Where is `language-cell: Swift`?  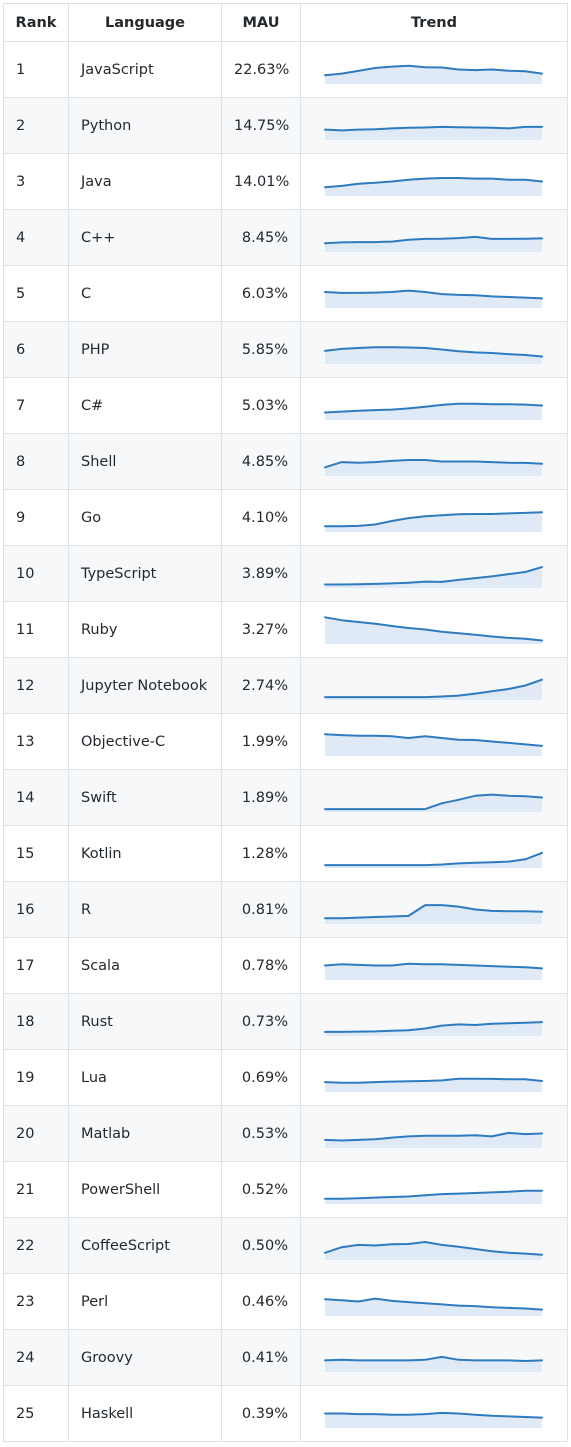
language-cell: Swift is located at coordinates (145, 797).